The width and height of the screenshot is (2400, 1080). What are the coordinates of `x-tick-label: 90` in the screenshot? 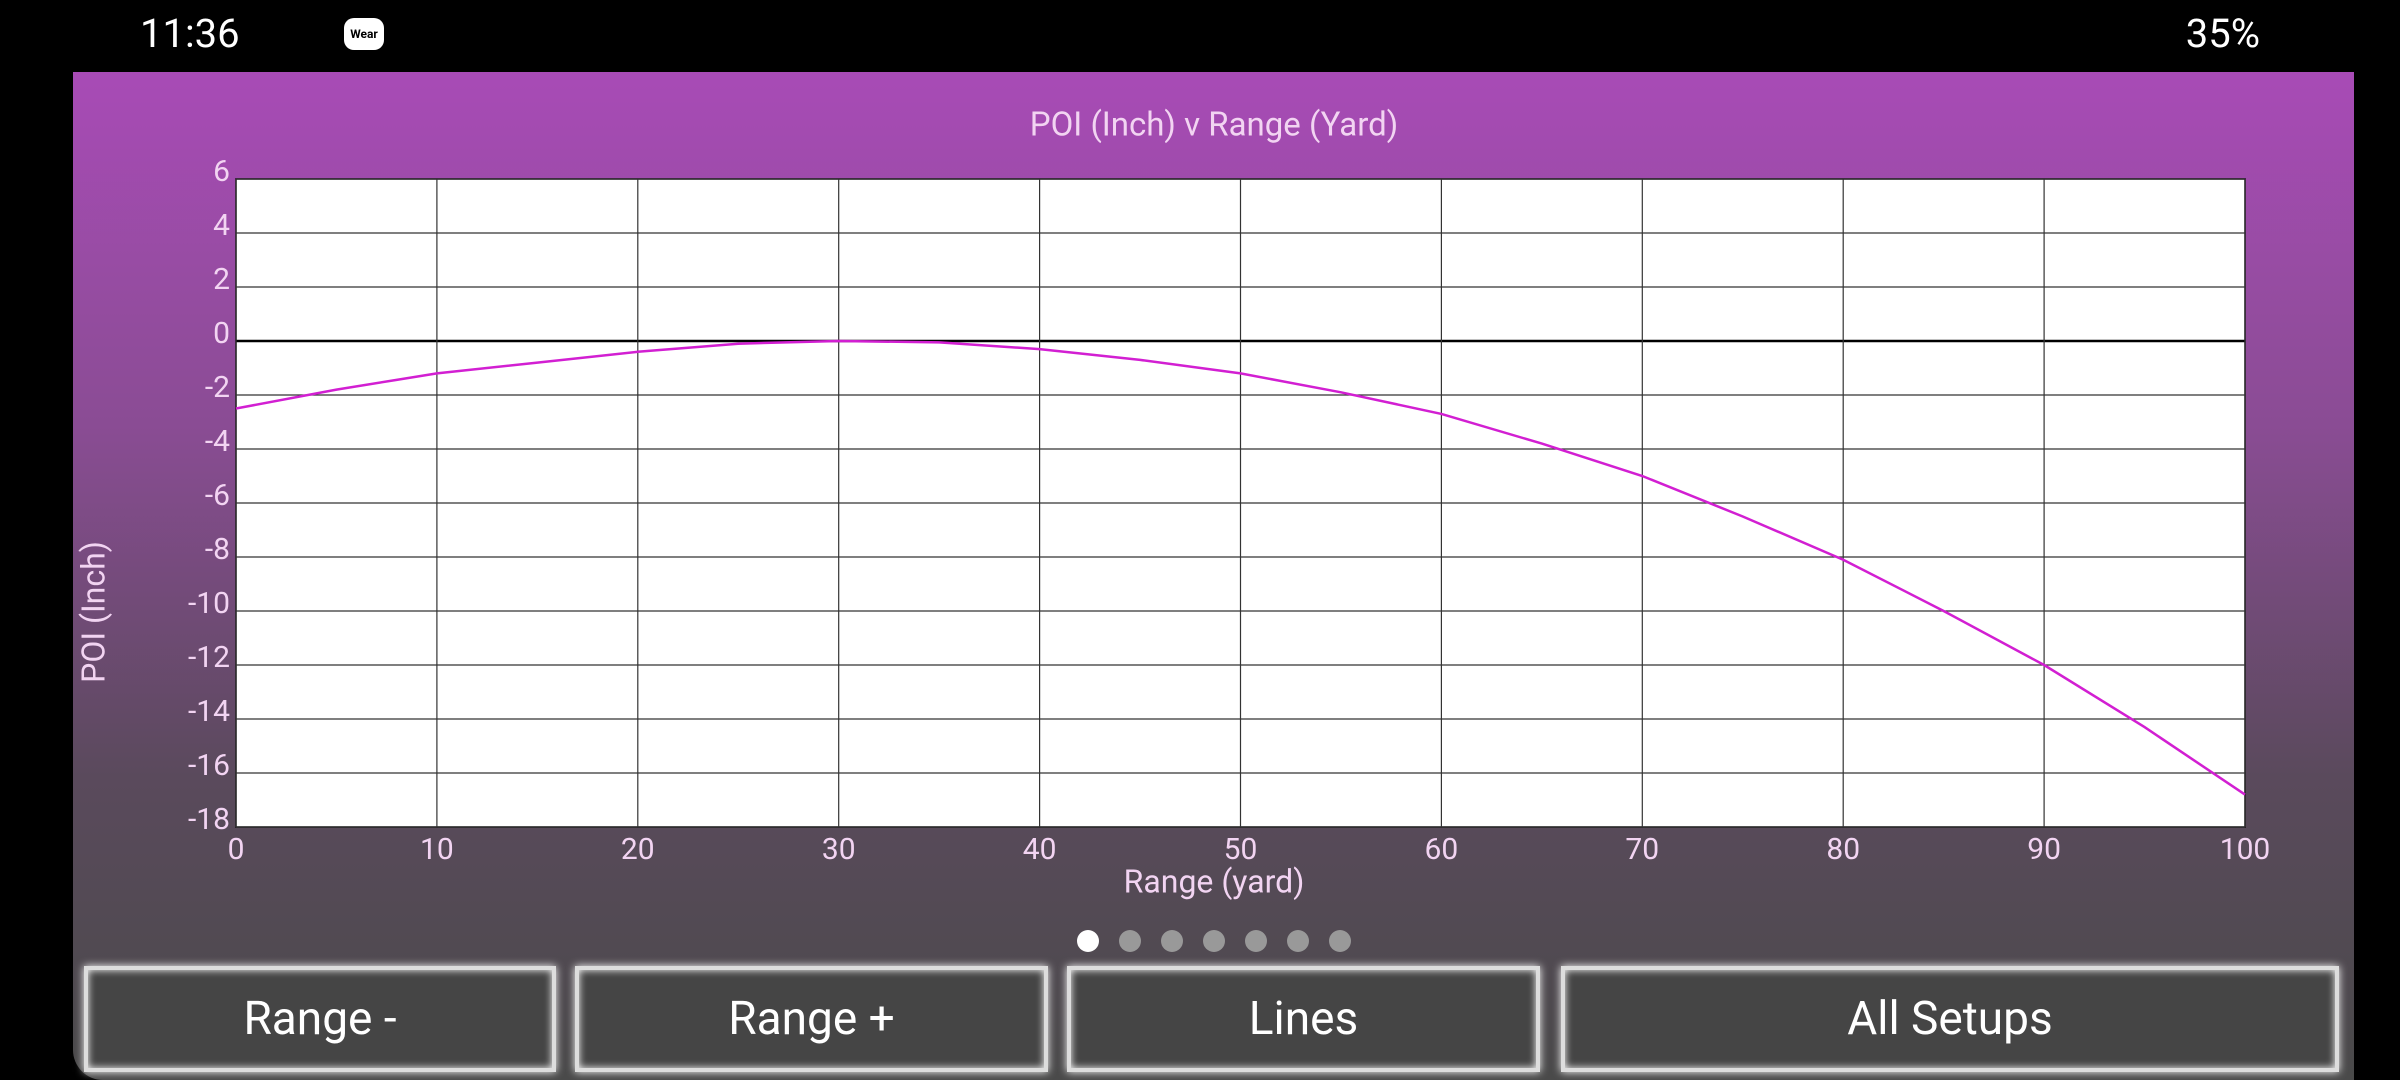 It's located at (2044, 849).